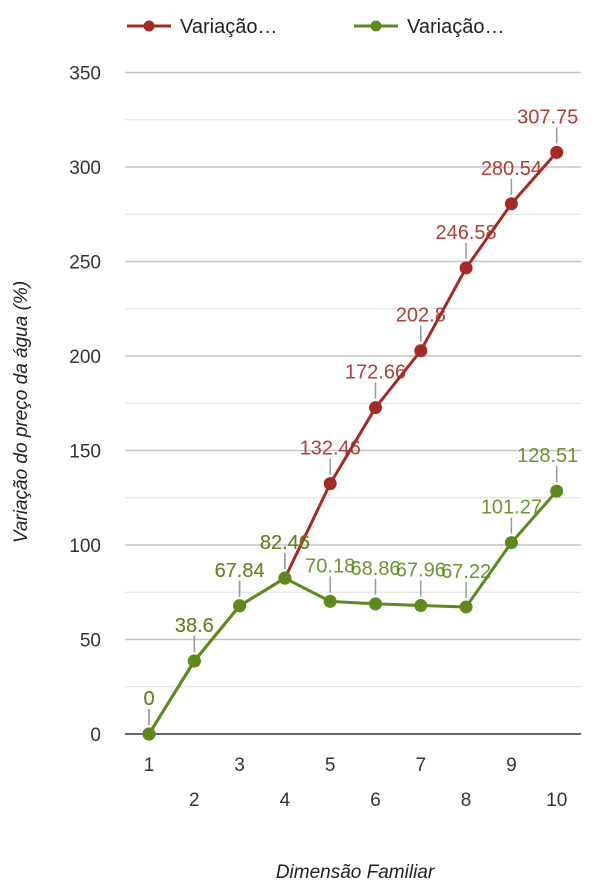 This screenshot has height=886, width=599. Describe the element at coordinates (240, 571) in the screenshot. I see `data-label: 67.84` at that location.